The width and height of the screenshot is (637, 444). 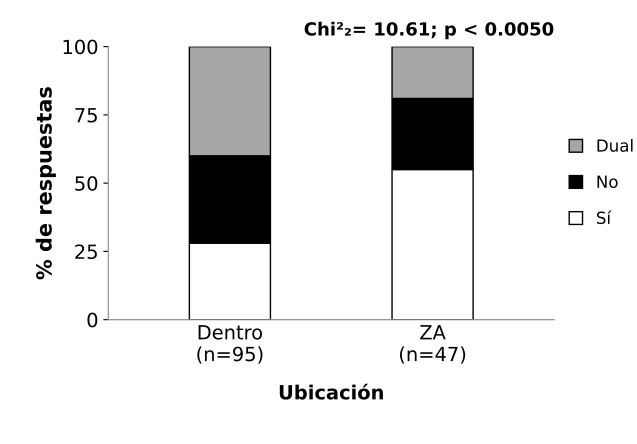 I want to click on y-tick-label: 0, so click(x=92, y=320).